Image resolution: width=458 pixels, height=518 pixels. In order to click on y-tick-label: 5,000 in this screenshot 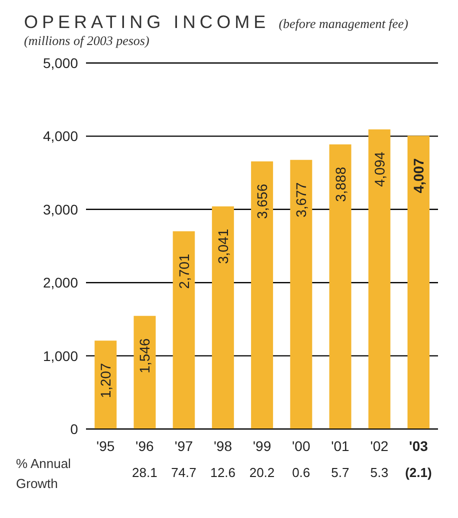, I will do `click(60, 62)`.